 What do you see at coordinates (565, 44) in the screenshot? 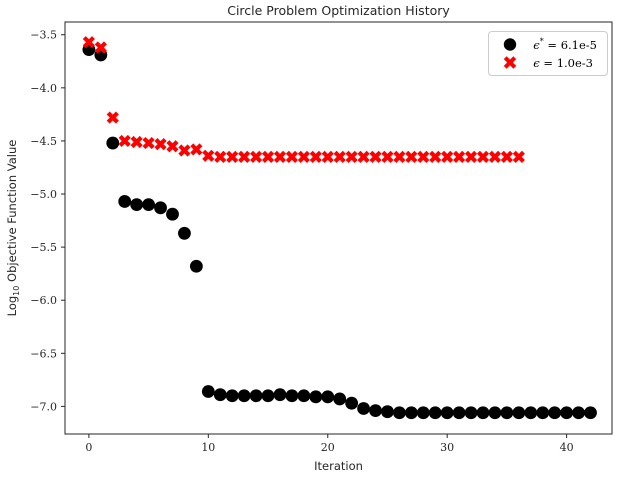
I see `legend-label-epsilon-star: ϵ* = 6.1e-5` at bounding box center [565, 44].